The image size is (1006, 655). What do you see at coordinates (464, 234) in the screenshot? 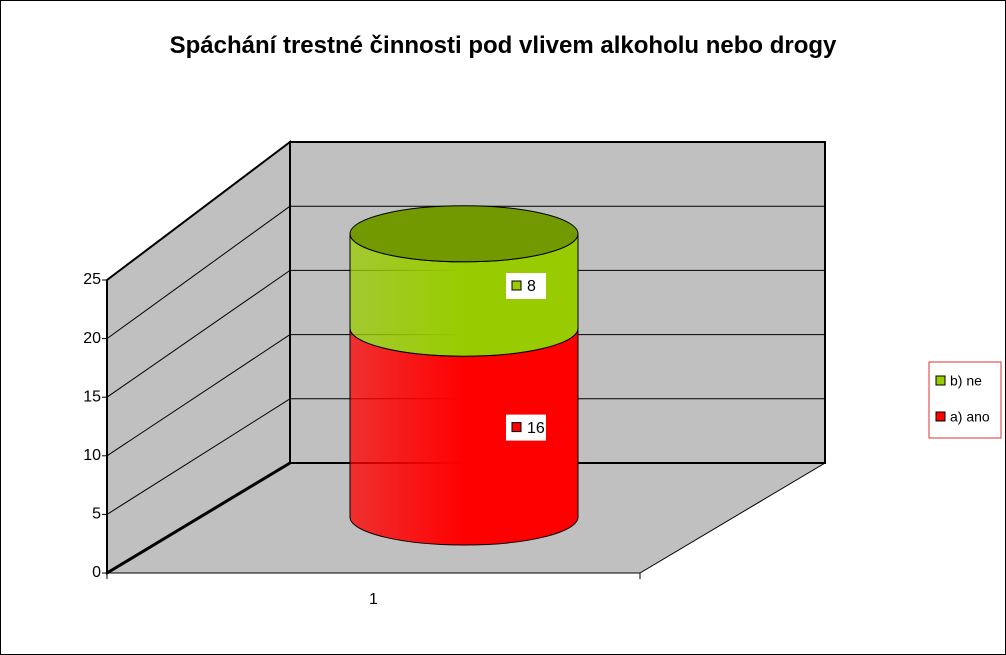
I see `cylinder-top` at bounding box center [464, 234].